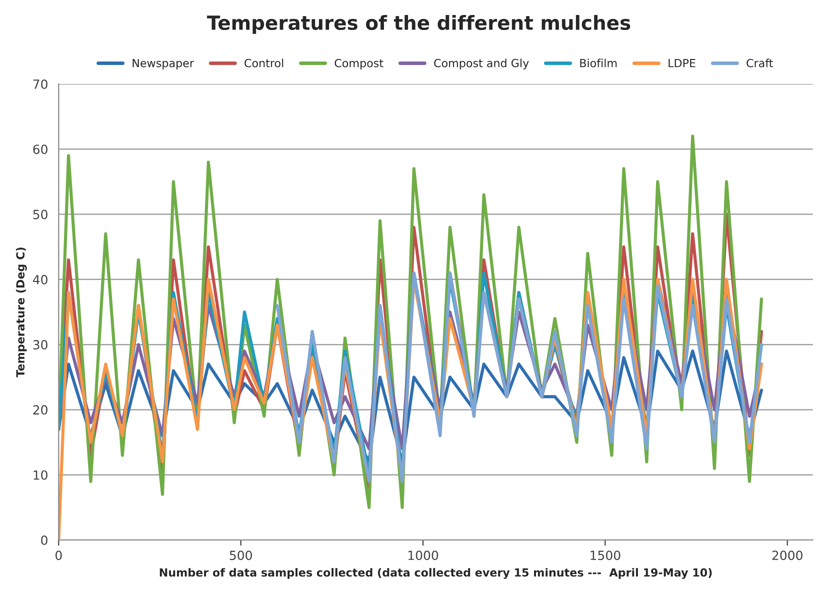 The height and width of the screenshot is (600, 838). I want to click on y-tick-label: 30, so click(40, 345).